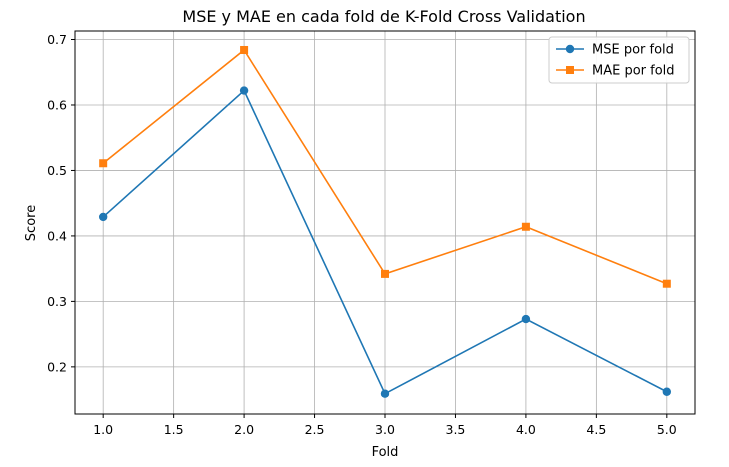 The image size is (729, 467). Describe the element at coordinates (596, 429) in the screenshot. I see `x-tick-label: 4.5` at that location.